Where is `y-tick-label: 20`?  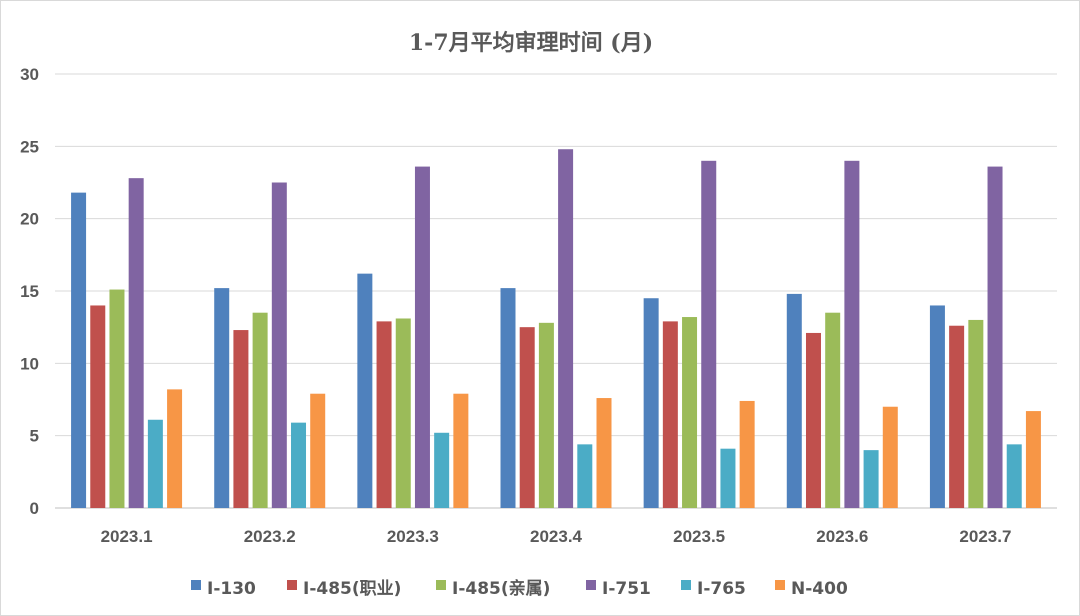 y-tick-label: 20 is located at coordinates (29, 219).